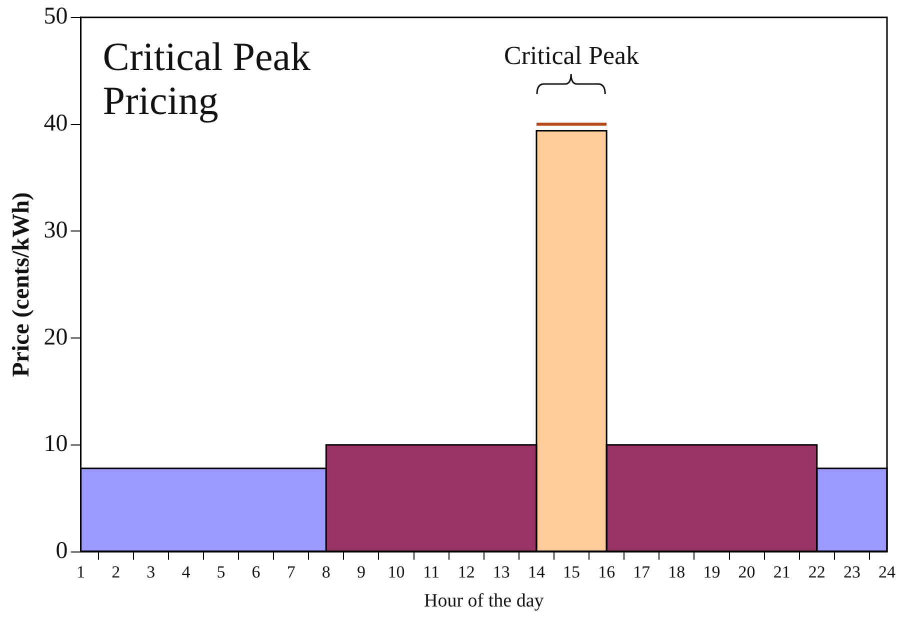  Describe the element at coordinates (56, 123) in the screenshot. I see `y-tick-label: 40` at that location.